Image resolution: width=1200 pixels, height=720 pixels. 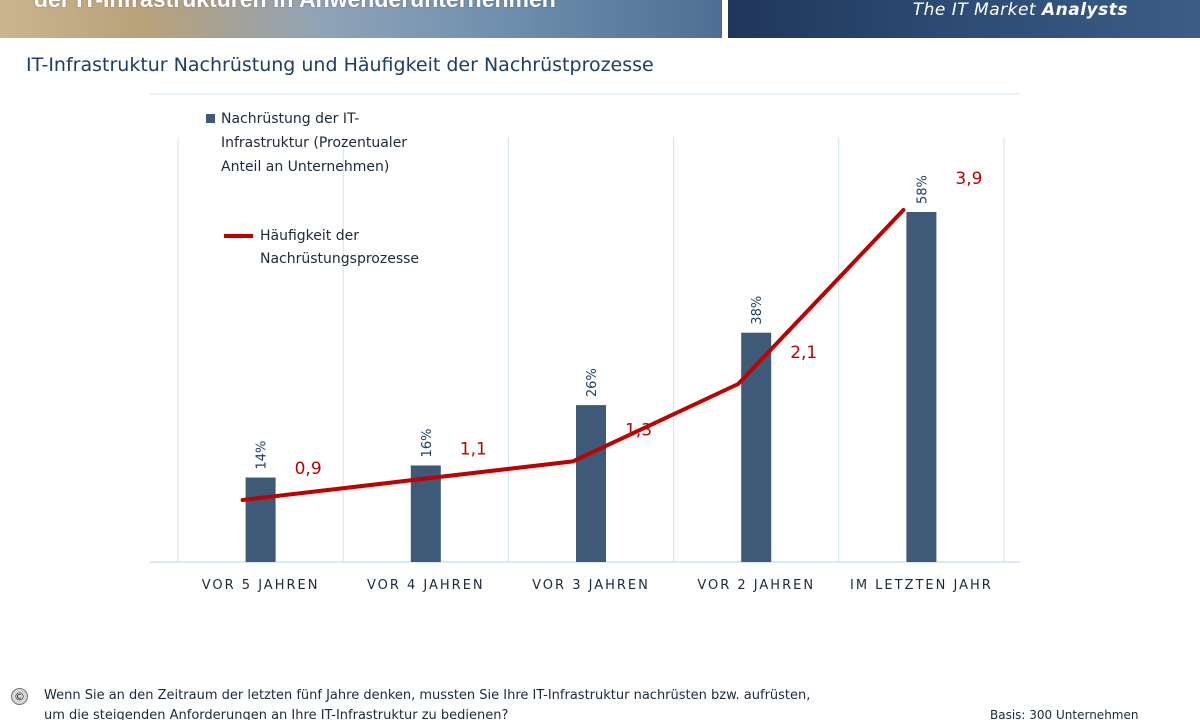 I want to click on brand-tagline: The IT Market Analysts, so click(x=1020, y=10).